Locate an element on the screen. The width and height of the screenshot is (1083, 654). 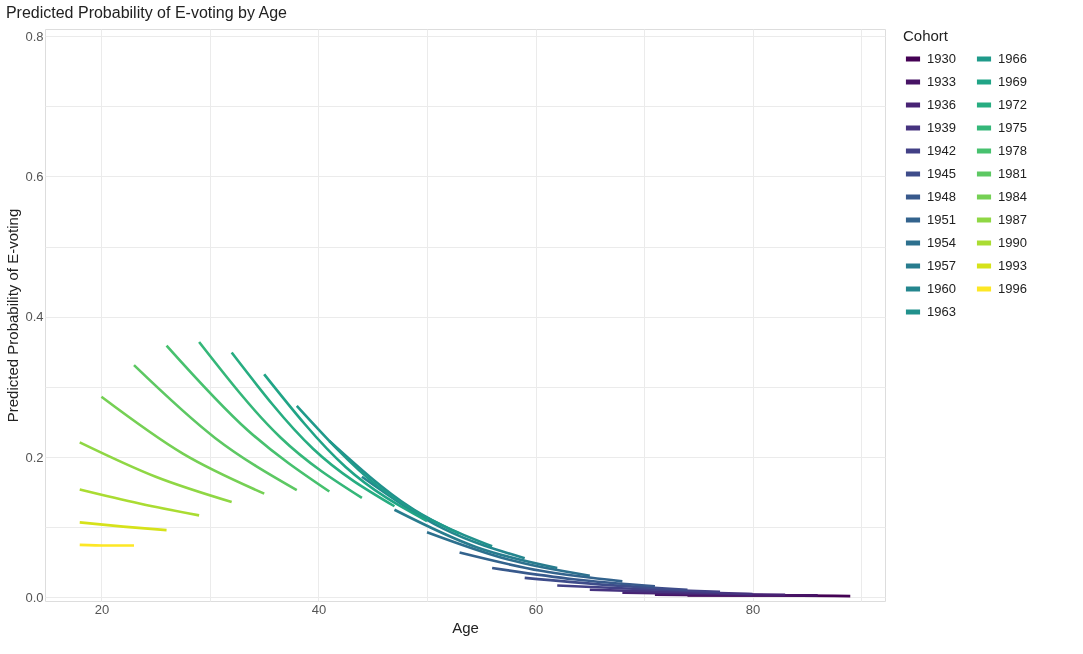
legend-label: 1954 is located at coordinates (941, 242).